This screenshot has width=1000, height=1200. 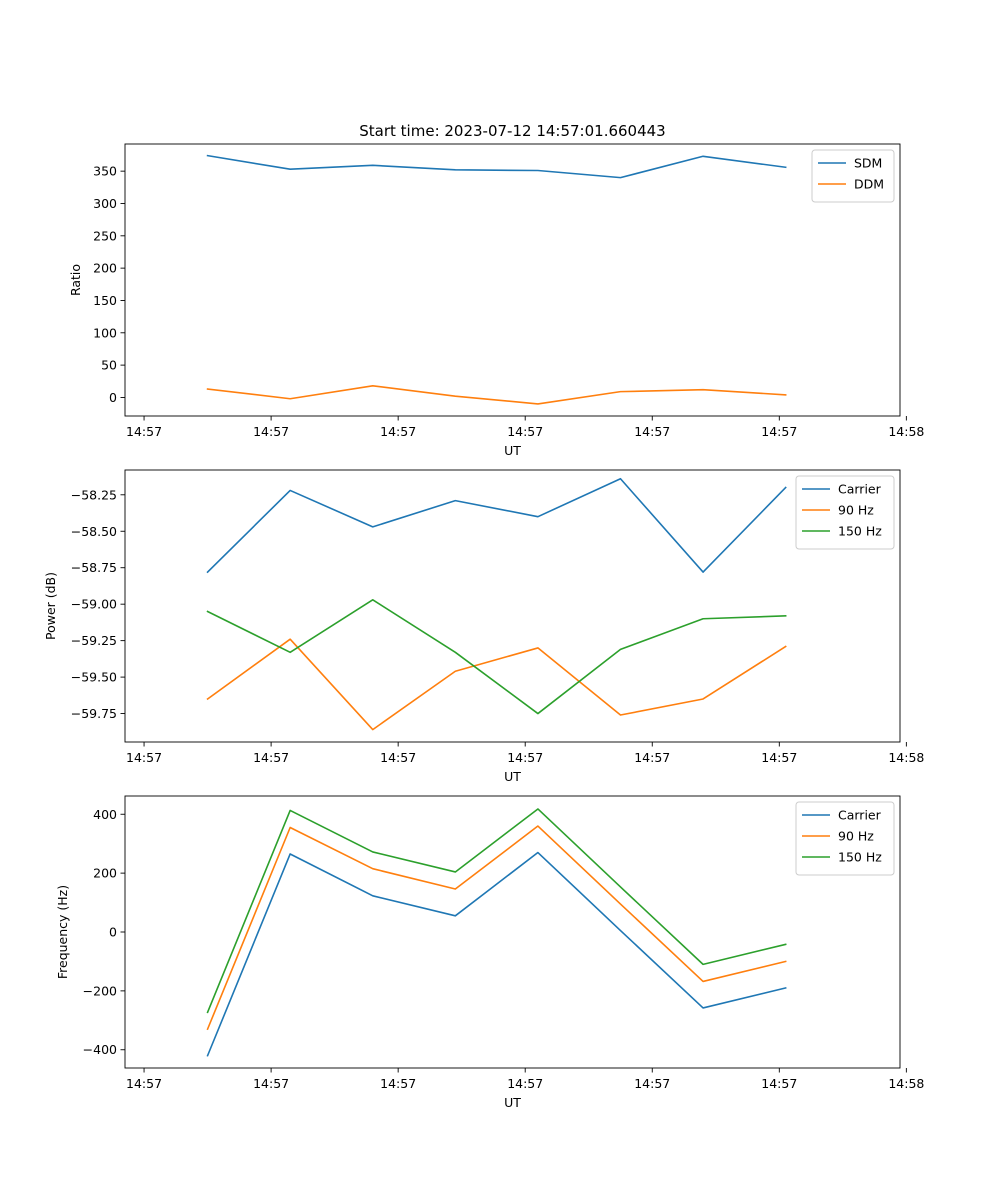 What do you see at coordinates (94, 677) in the screenshot?
I see `y-tick-label: −59.50` at bounding box center [94, 677].